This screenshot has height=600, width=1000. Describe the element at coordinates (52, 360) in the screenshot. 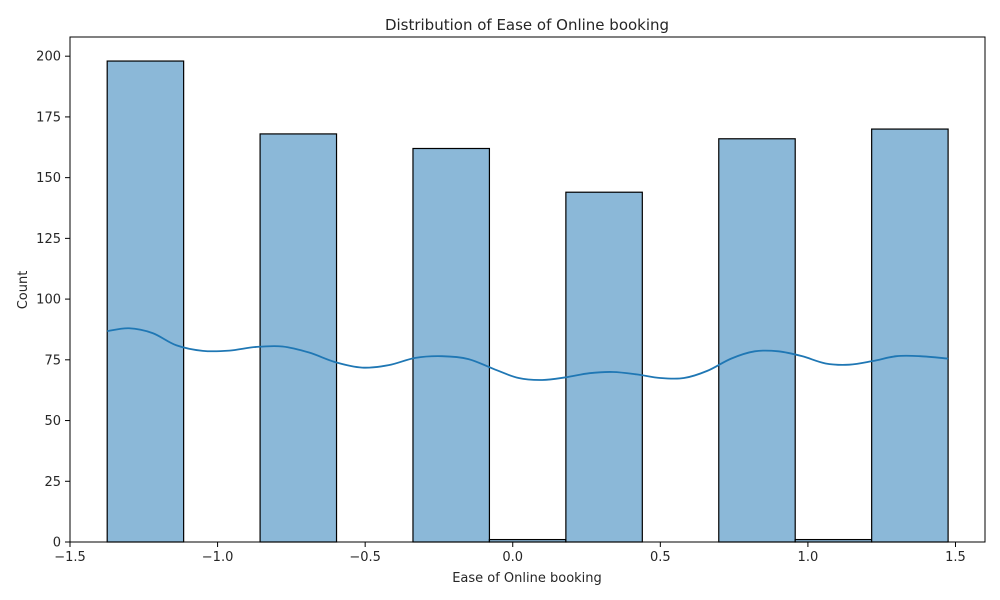

I see `y-tick-label: 75` at that location.